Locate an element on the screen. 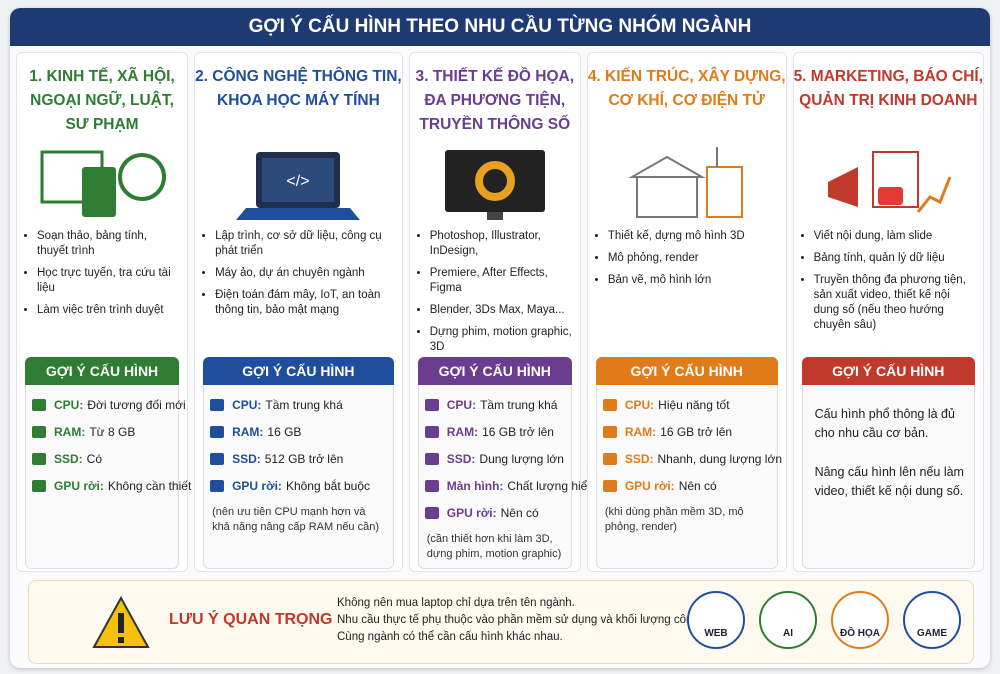  footer-title: LƯU Ý QUAN TRỌNG is located at coordinates (251, 619).